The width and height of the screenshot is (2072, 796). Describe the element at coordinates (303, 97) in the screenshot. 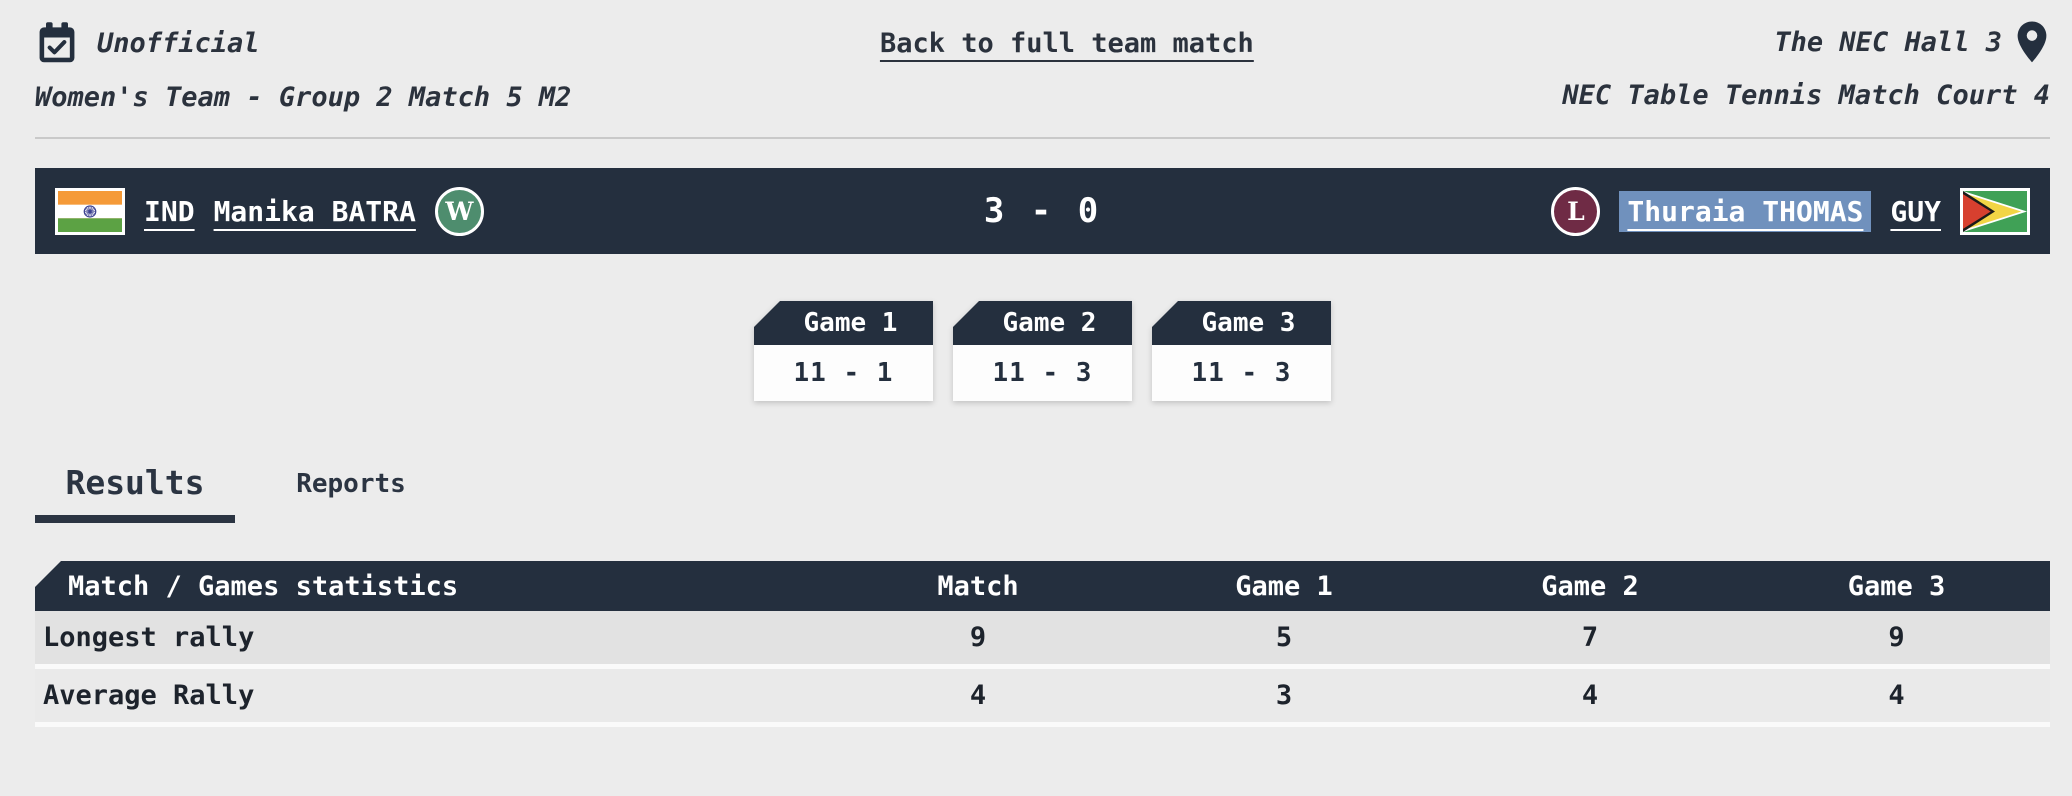

I see `event-label: Women's Team - Group 2 Match 5 M2` at that location.